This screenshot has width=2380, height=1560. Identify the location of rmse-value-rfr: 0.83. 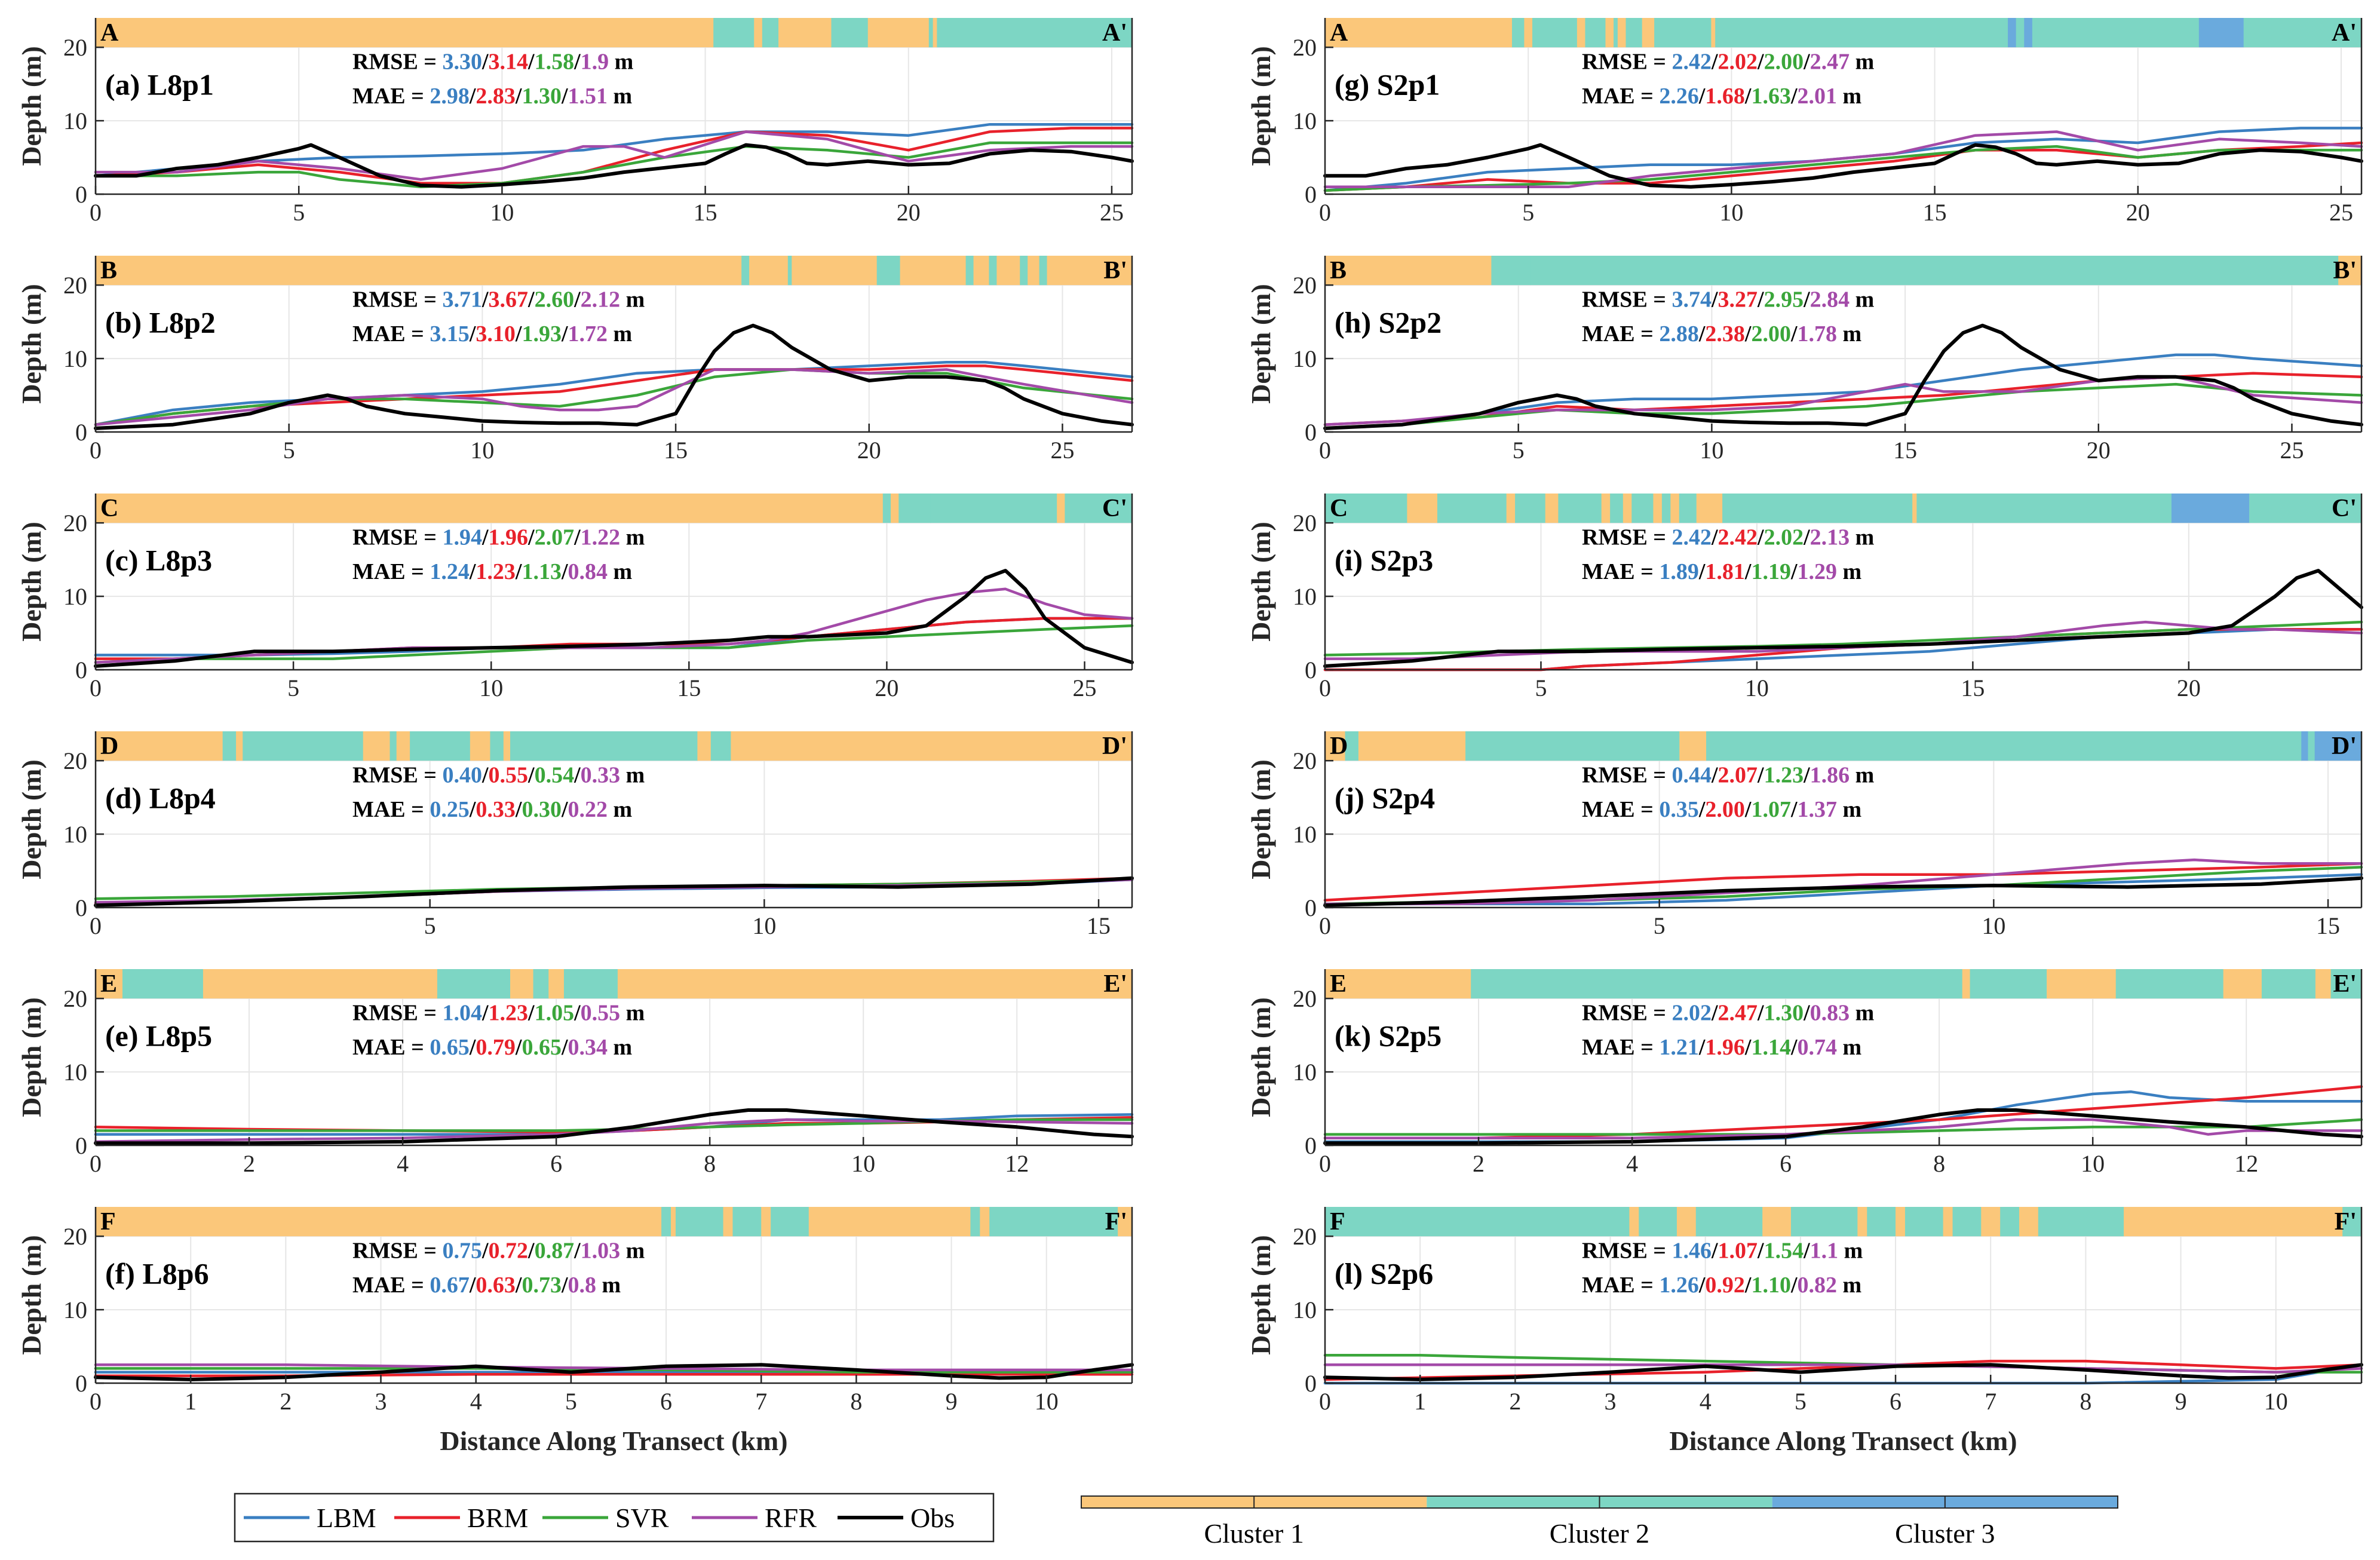
(1830, 1013).